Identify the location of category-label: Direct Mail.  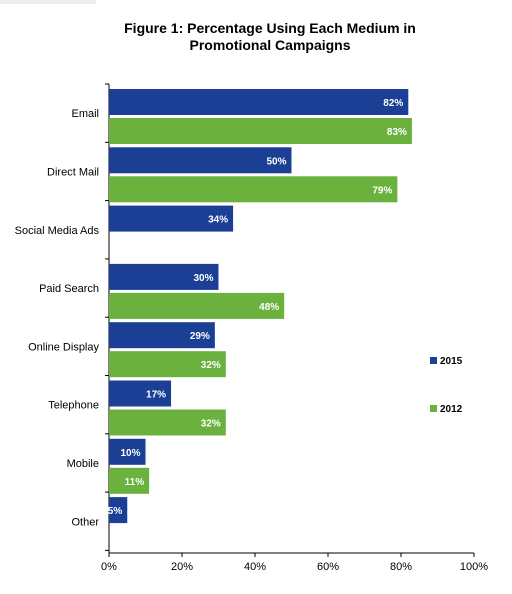
(73, 172).